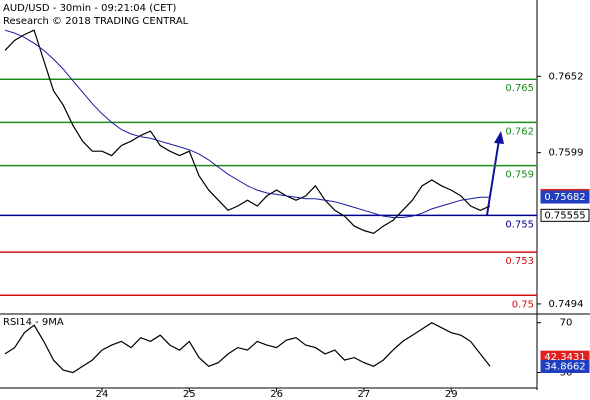  Describe the element at coordinates (566, 323) in the screenshot. I see `y-tick-label: 70` at that location.